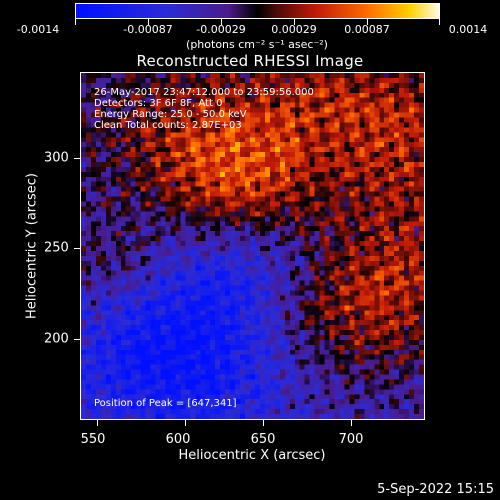 The image size is (500, 500). What do you see at coordinates (351, 439) in the screenshot?
I see `x-tick-label: 700` at bounding box center [351, 439].